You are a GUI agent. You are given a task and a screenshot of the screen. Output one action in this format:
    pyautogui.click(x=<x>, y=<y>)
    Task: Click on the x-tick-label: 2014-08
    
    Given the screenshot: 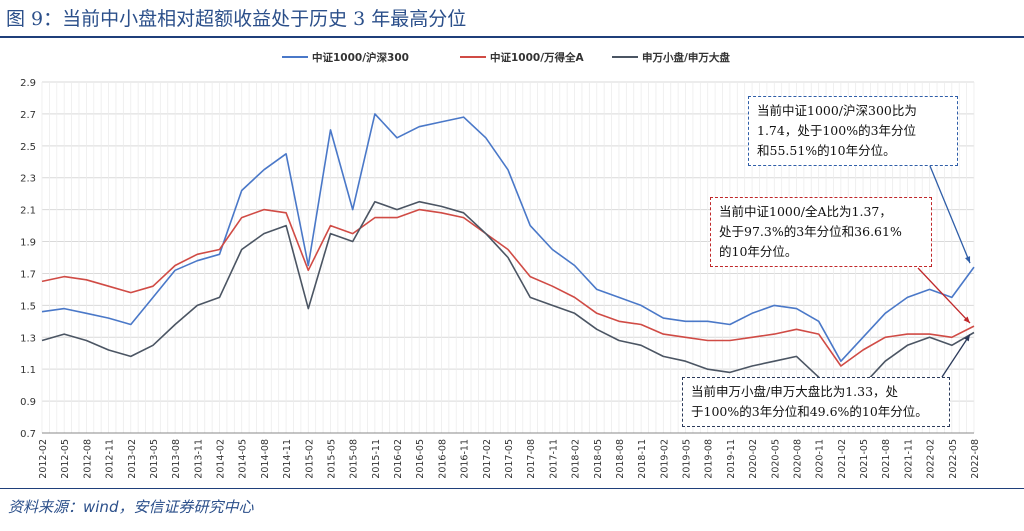 What is the action you would take?
    pyautogui.click(x=265, y=459)
    